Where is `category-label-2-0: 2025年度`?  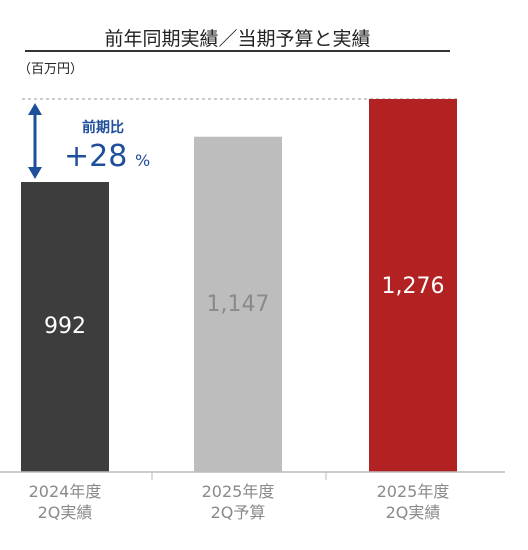
category-label-2-0: 2025年度 is located at coordinates (413, 491).